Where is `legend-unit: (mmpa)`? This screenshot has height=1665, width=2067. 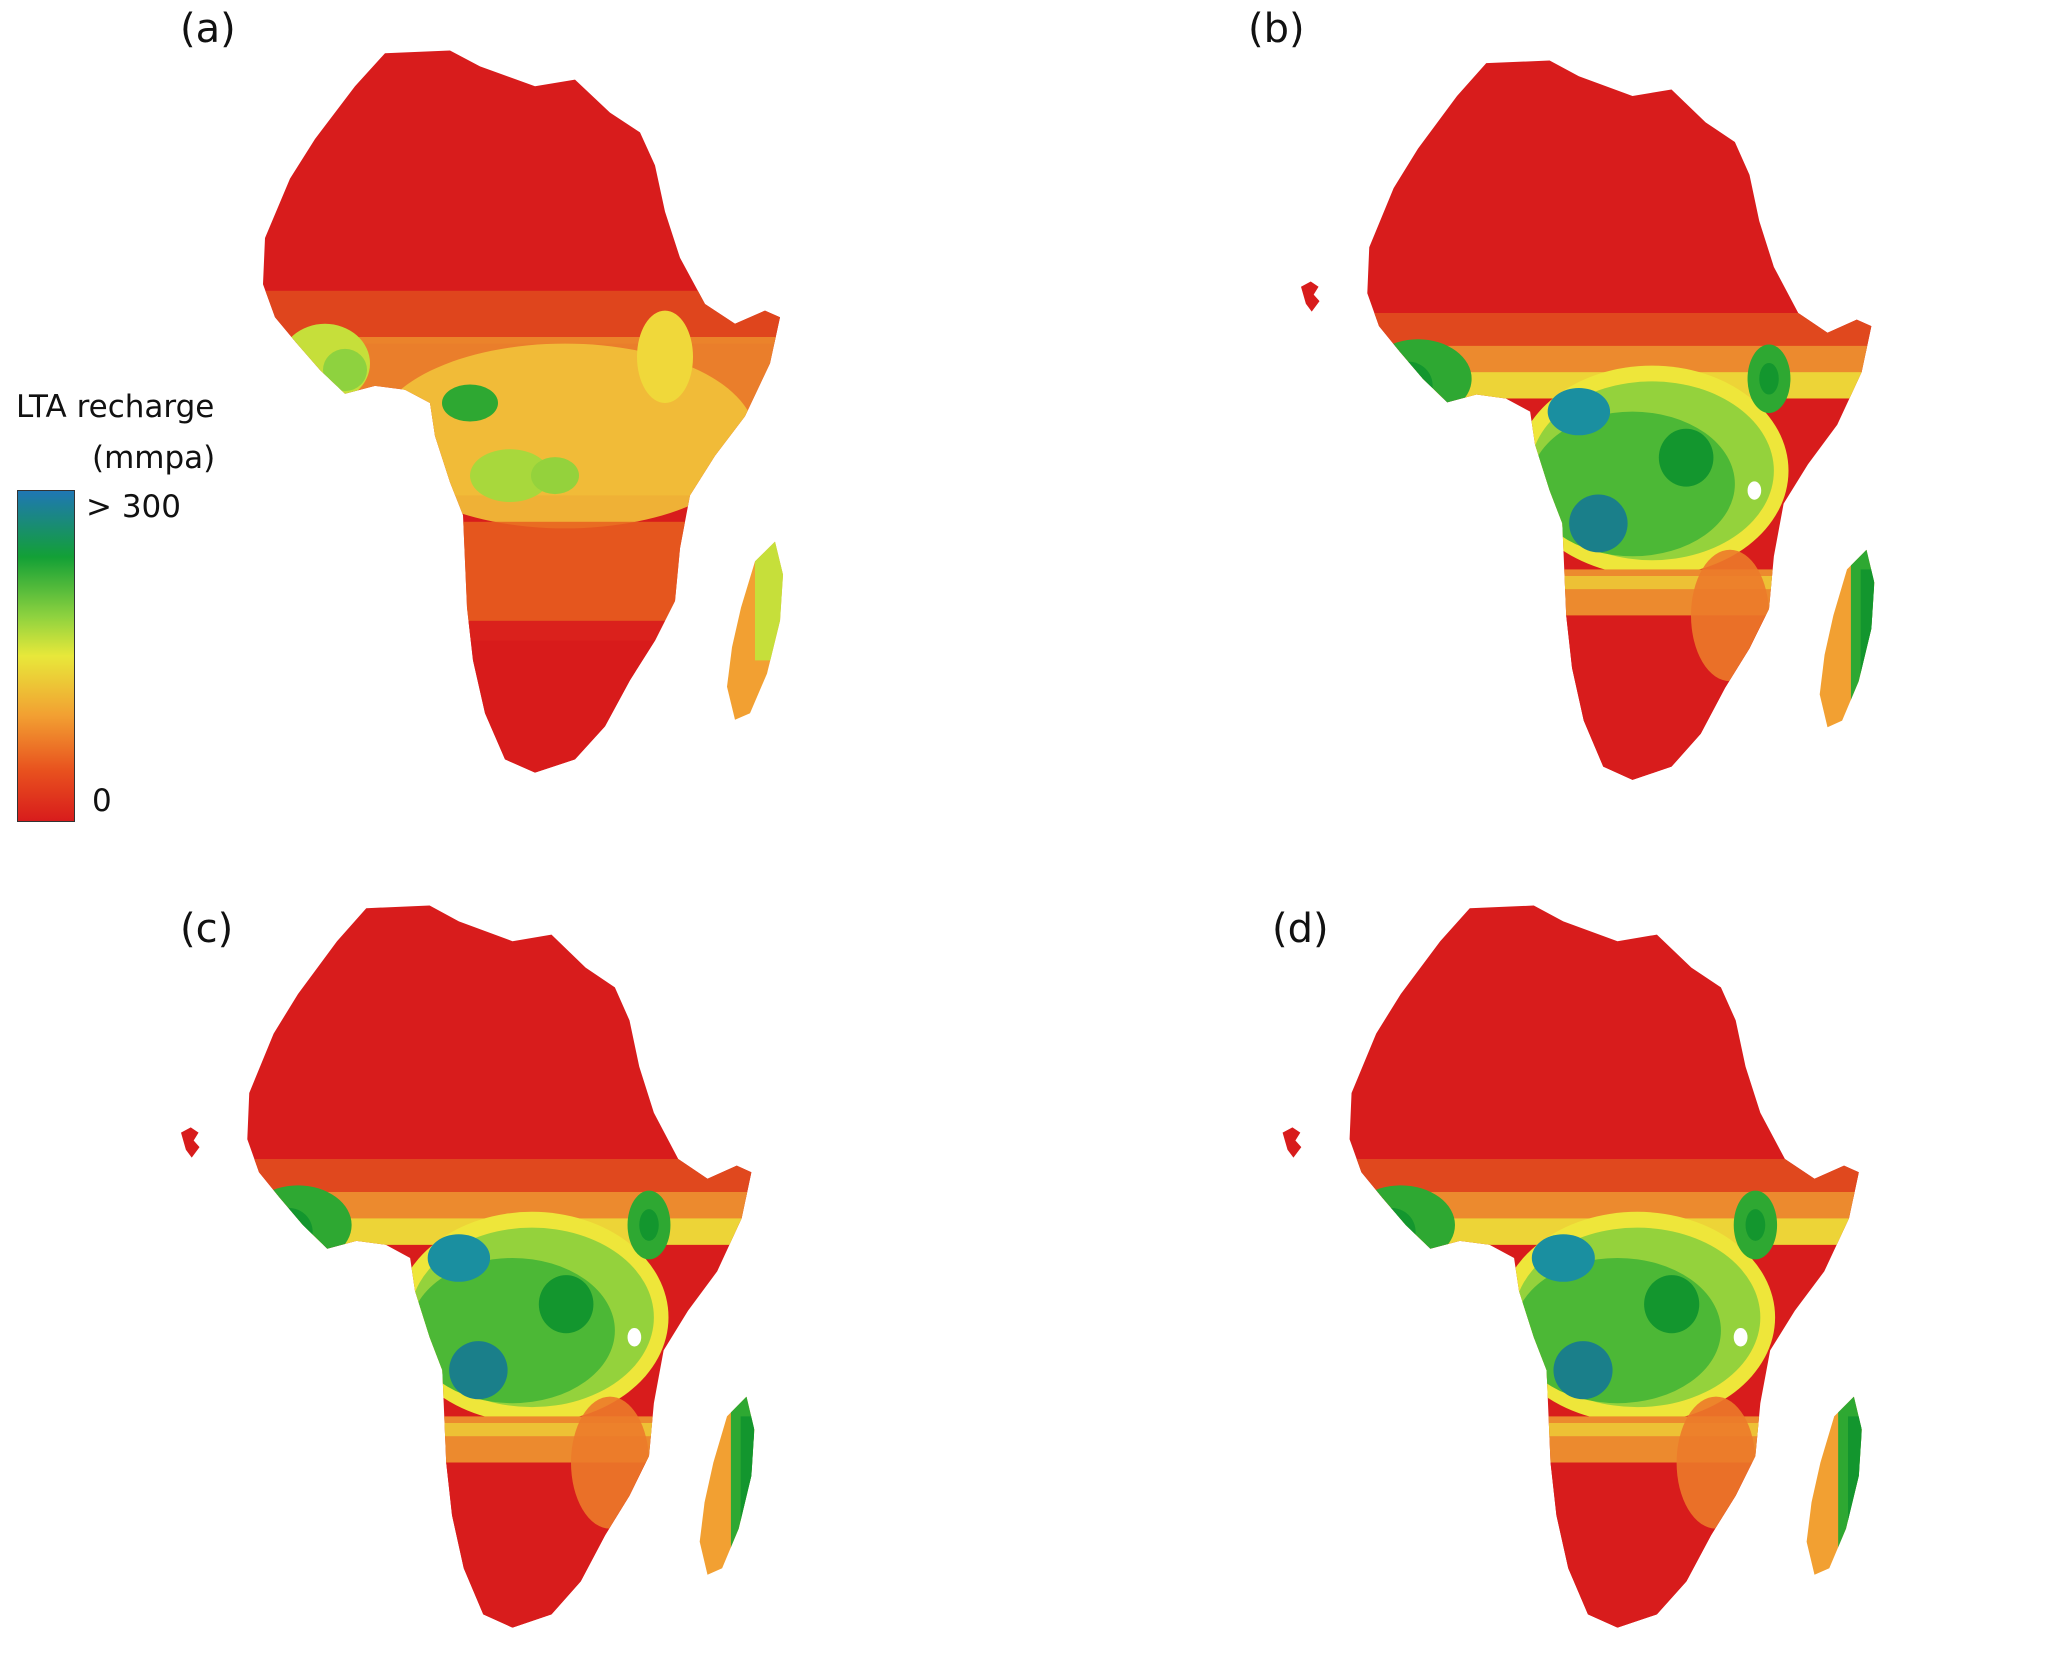
legend-unit: (mmpa) is located at coordinates (154, 458).